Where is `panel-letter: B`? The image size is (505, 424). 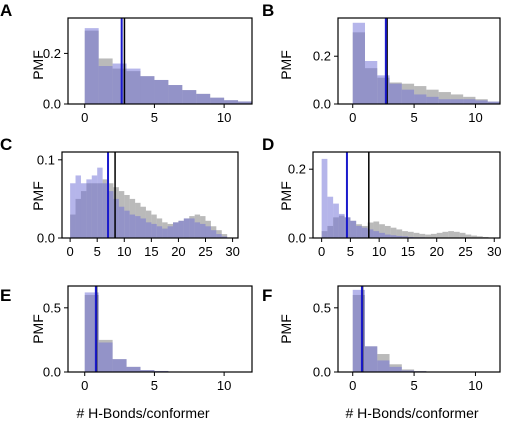
panel-letter: B is located at coordinates (268, 10).